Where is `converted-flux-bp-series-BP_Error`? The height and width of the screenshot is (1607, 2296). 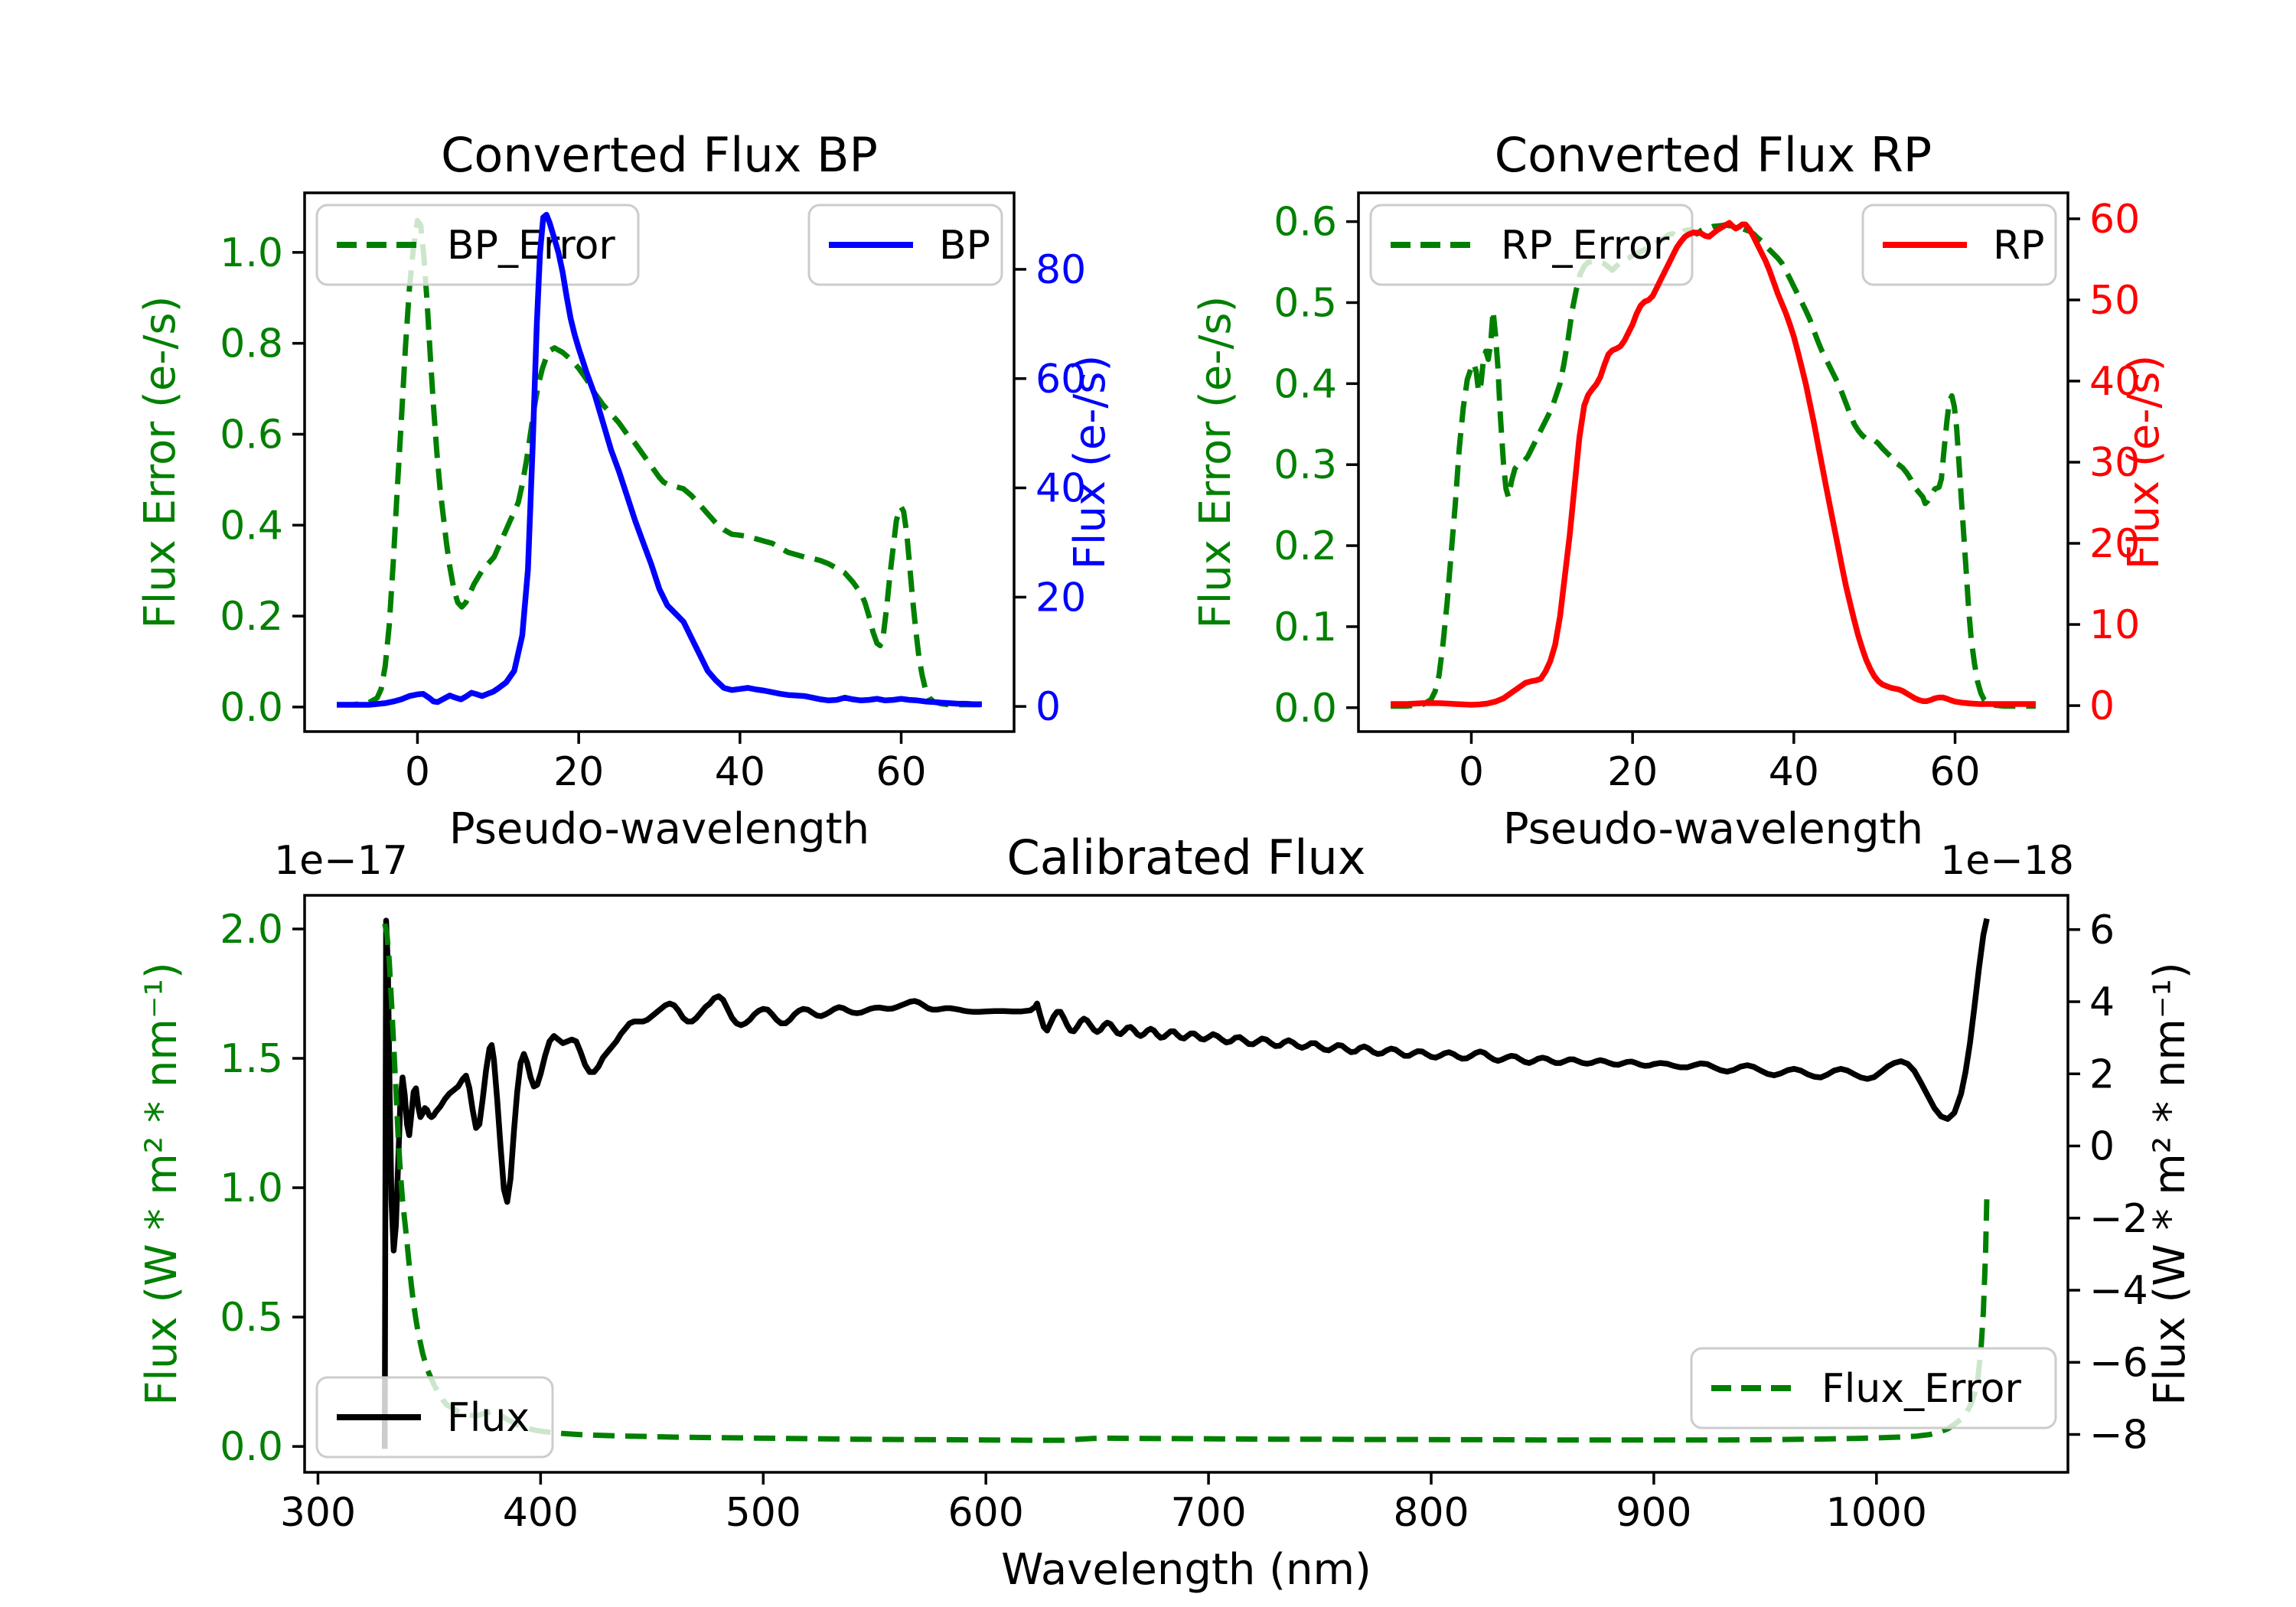 converted-flux-bp-series-BP_Error is located at coordinates (659, 463).